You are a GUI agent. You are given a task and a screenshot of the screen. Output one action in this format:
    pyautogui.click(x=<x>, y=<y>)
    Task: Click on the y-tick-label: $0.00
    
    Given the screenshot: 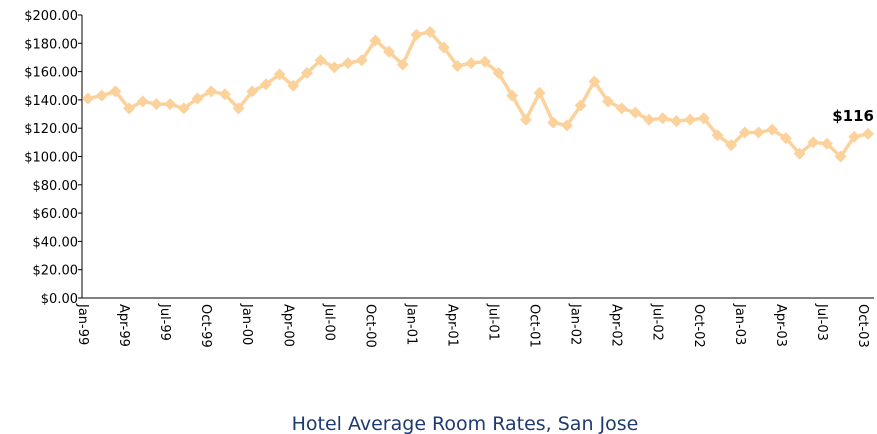 What is the action you would take?
    pyautogui.click(x=59, y=299)
    